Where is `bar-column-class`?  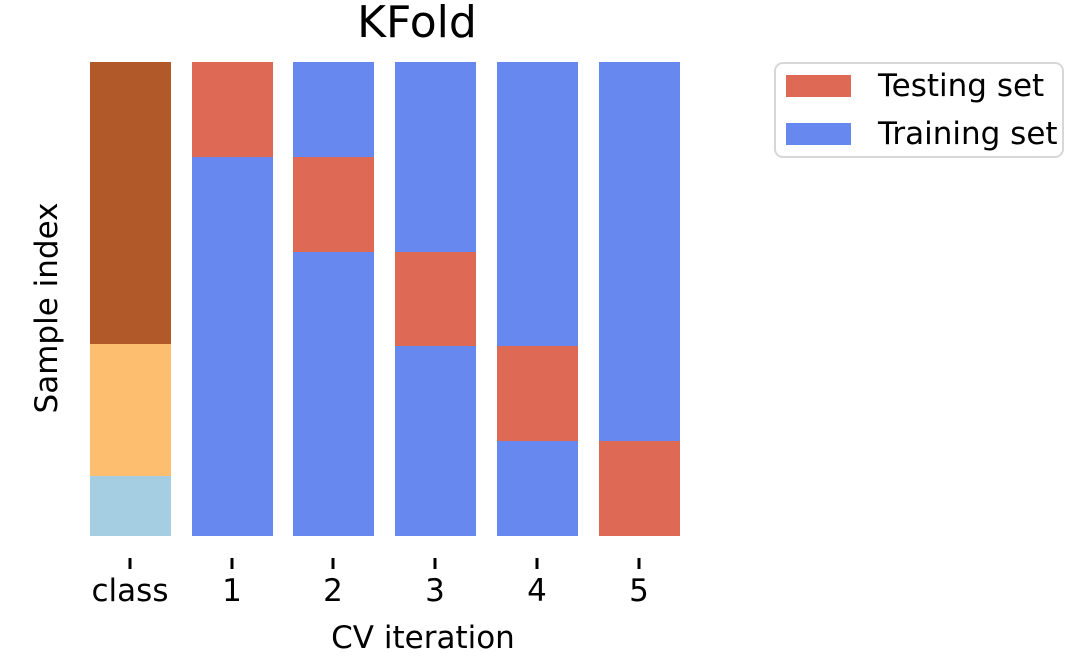
bar-column-class is located at coordinates (130, 299).